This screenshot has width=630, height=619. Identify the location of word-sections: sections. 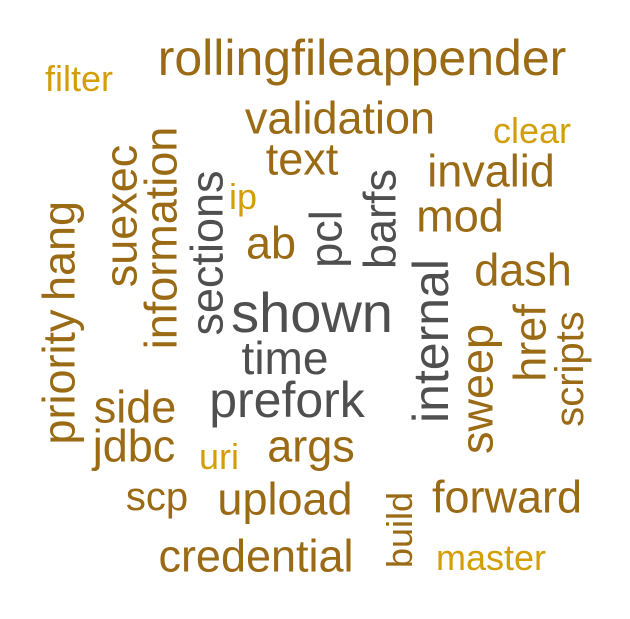
(207, 253).